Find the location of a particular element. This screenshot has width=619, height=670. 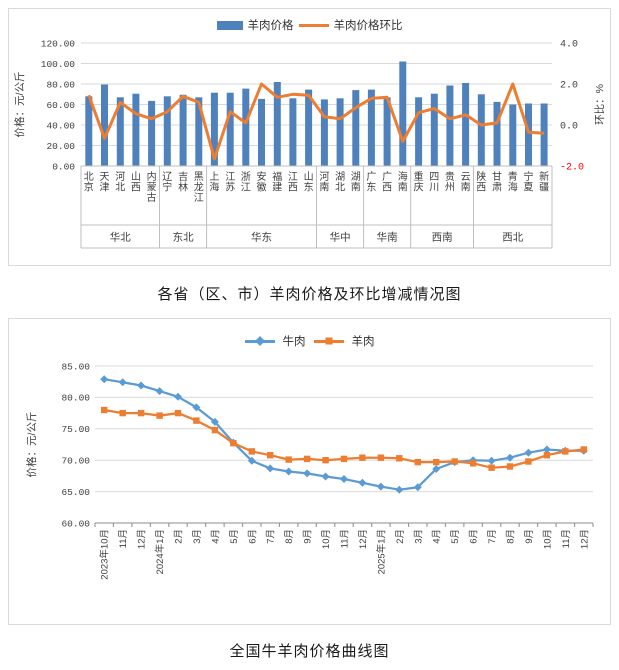

province-label: 山东 is located at coordinates (309, 182).